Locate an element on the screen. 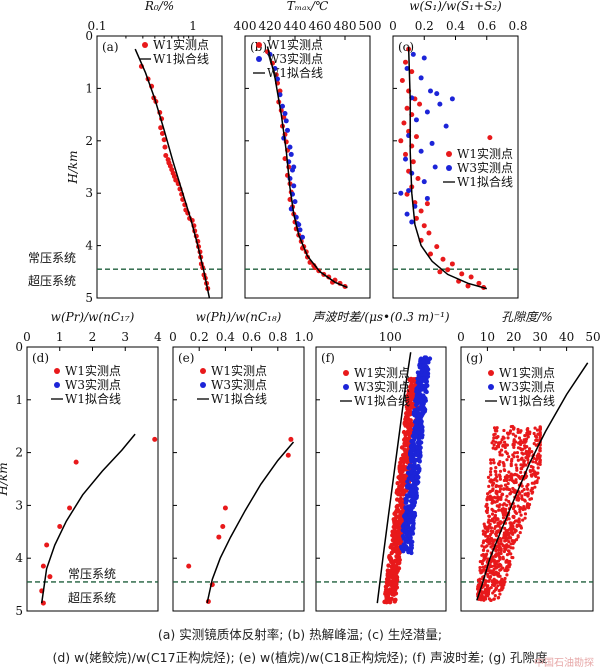 The width and height of the screenshot is (600, 671). panel-label: (d) is located at coordinates (40, 358).